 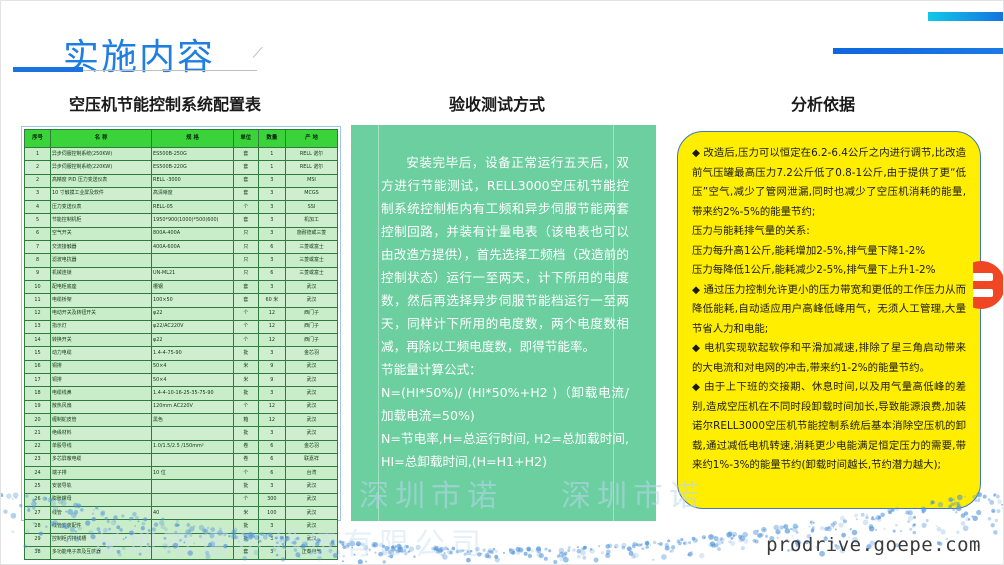 I want to click on table-cell: 11, so click(x=37, y=300).